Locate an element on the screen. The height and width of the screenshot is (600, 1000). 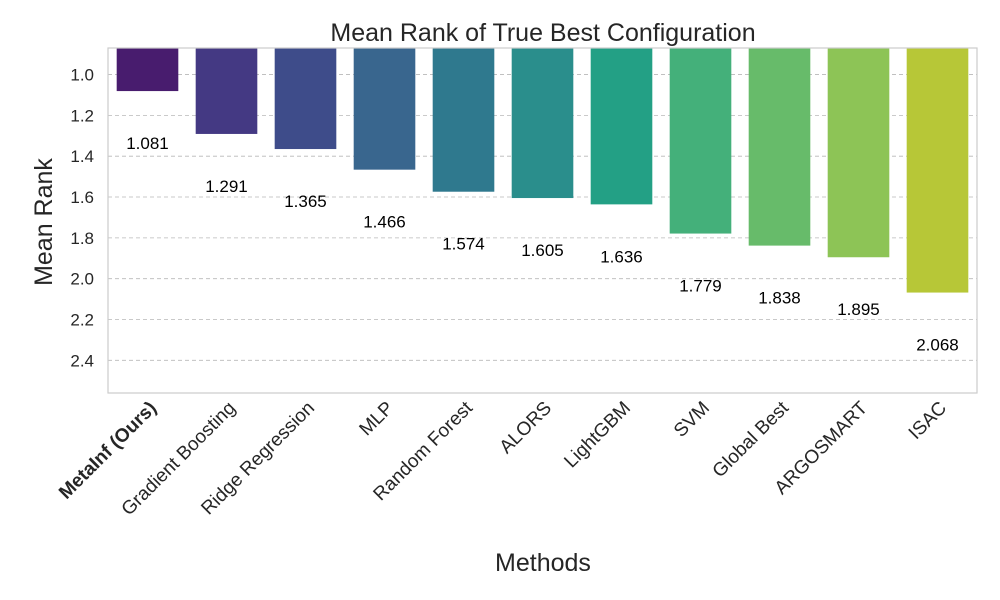
value-label: 1.574 is located at coordinates (463, 244).